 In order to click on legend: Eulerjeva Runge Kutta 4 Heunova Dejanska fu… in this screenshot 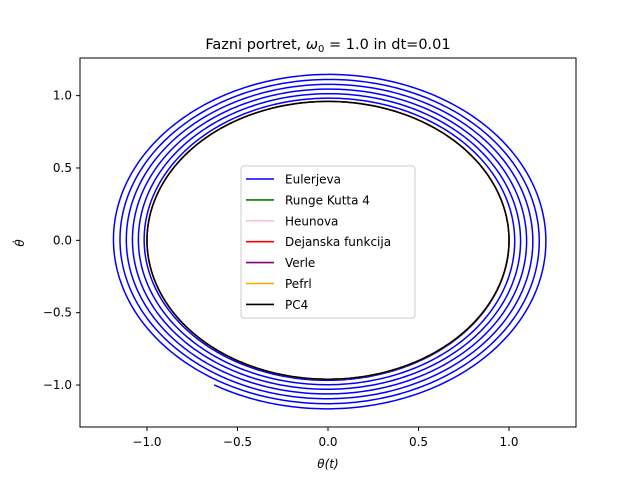, I will do `click(328, 242)`.